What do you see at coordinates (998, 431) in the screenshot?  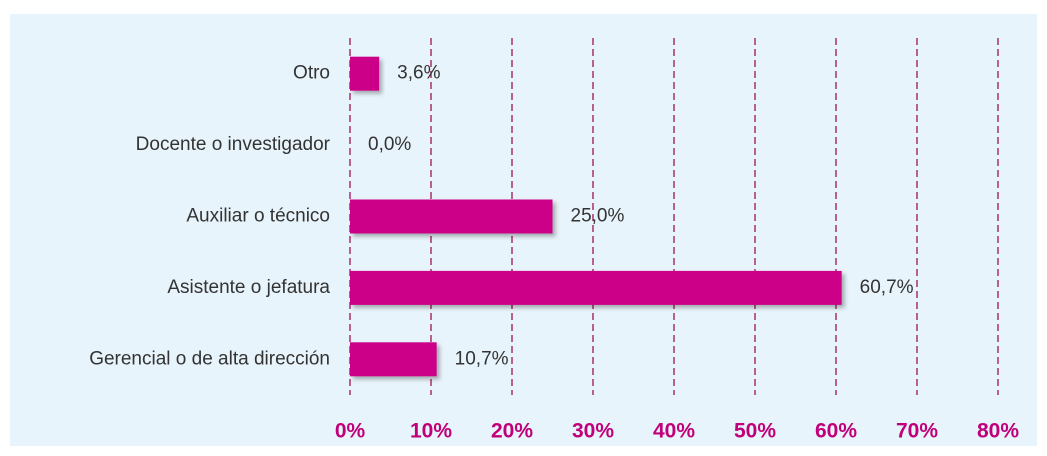 I see `x-tick-label: 80%` at bounding box center [998, 431].